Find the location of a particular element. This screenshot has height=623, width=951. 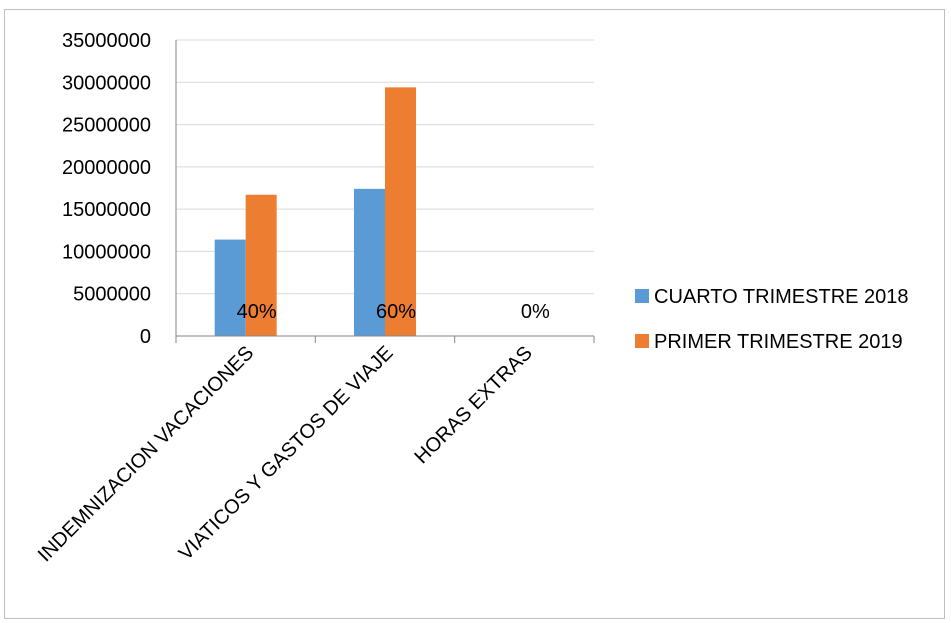

x-tick-label: INDEMNIZACION VACACIONES is located at coordinates (146, 454).